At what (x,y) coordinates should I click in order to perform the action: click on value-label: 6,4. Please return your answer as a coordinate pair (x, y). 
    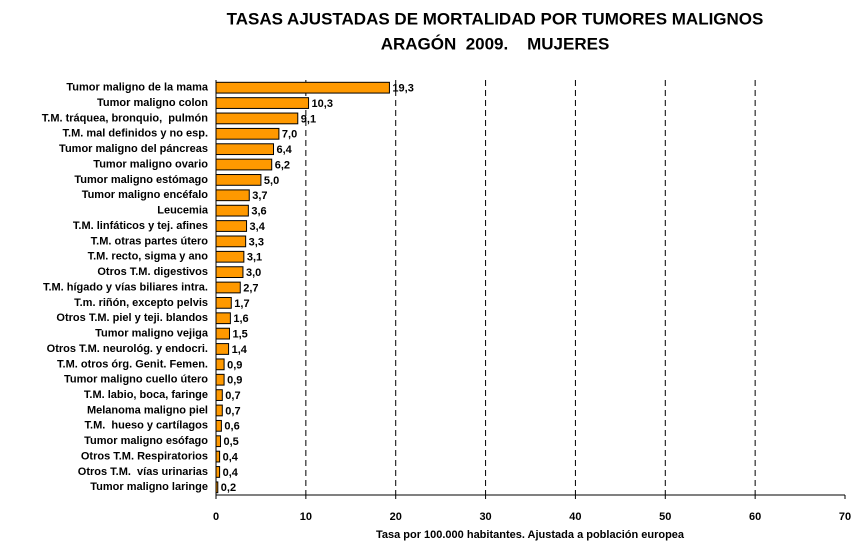
    Looking at the image, I should click on (285, 150).